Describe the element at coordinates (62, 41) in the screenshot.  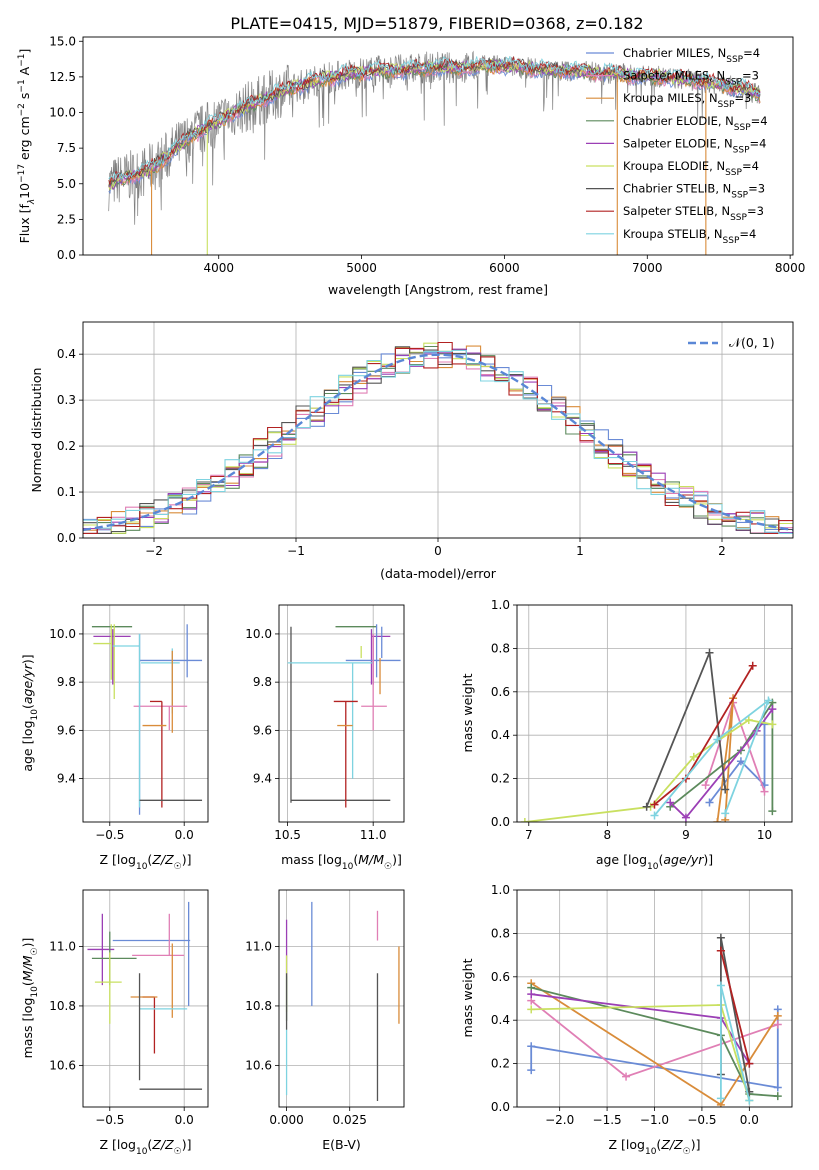
I see `y-tick-label: 15.0` at that location.